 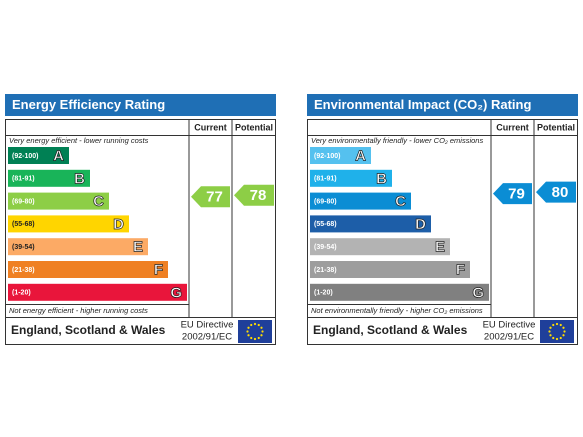 What do you see at coordinates (516, 194) in the screenshot?
I see `rating-value: 79` at bounding box center [516, 194].